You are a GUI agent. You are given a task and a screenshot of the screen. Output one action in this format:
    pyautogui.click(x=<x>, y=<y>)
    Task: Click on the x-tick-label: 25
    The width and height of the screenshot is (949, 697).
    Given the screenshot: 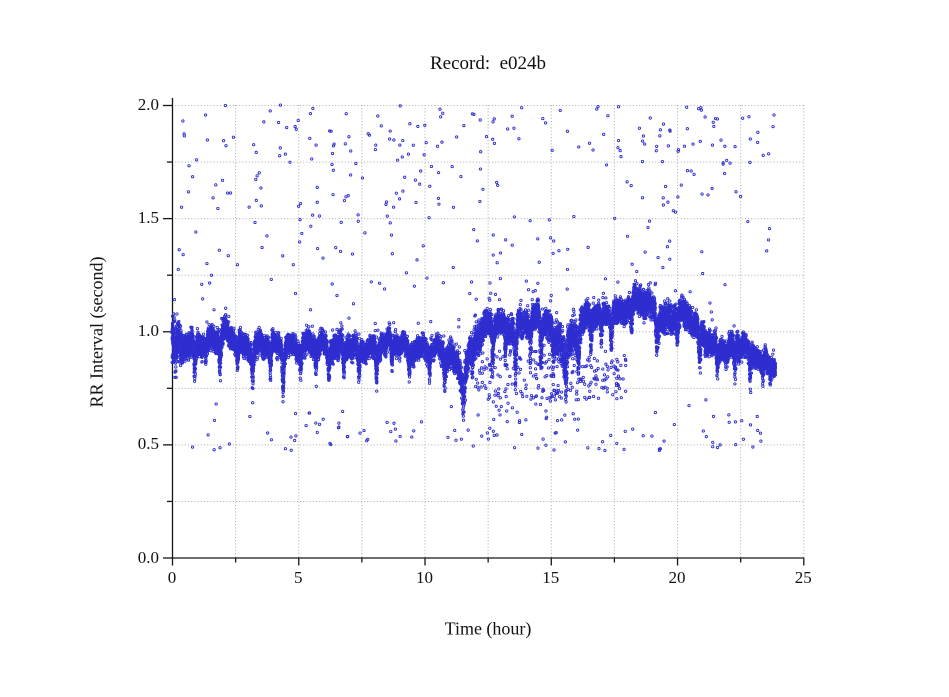 What is the action you would take?
    pyautogui.click(x=803, y=577)
    